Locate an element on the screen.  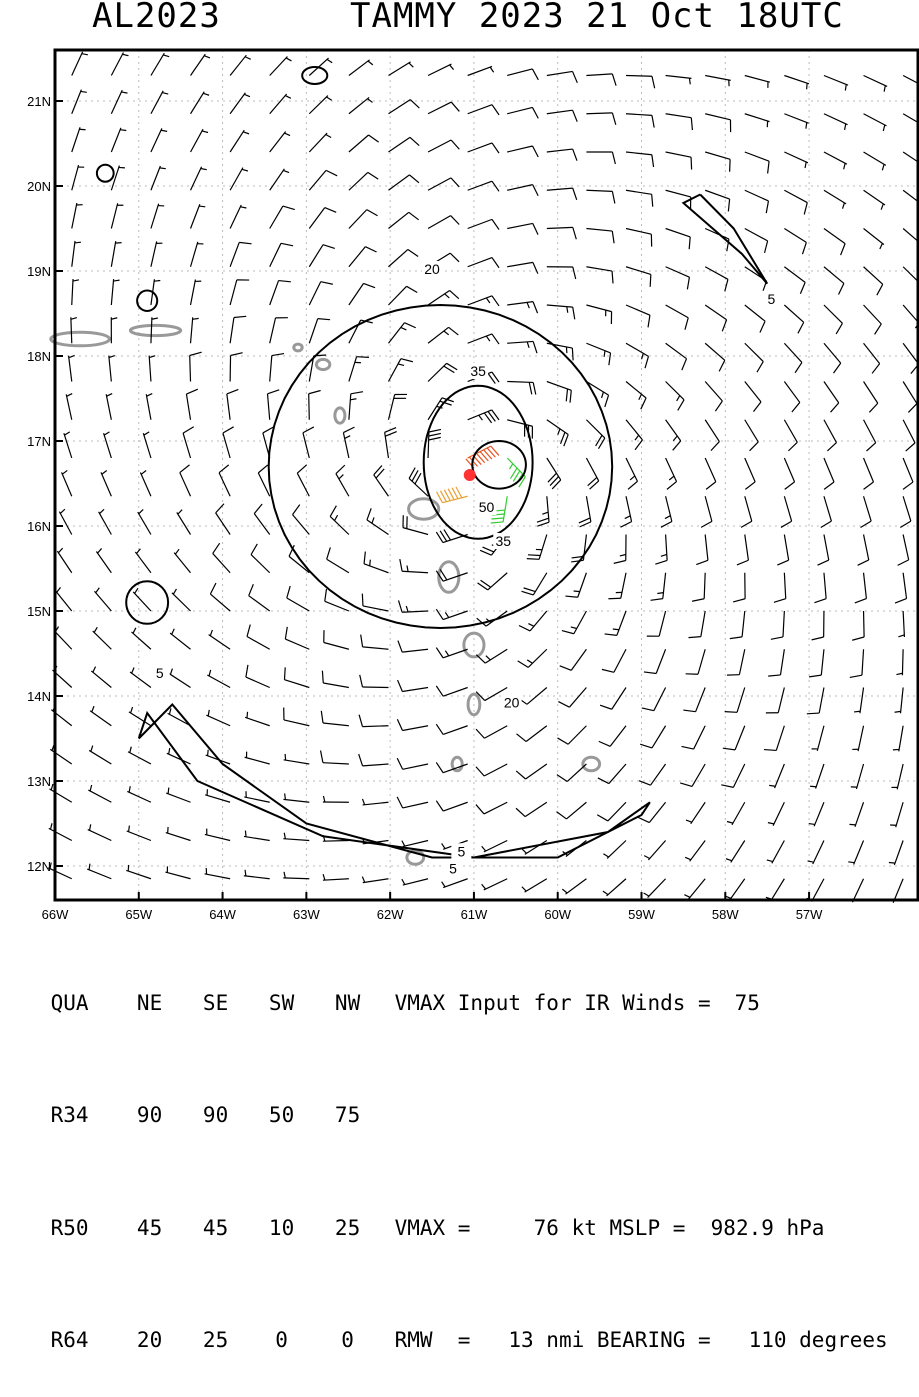
r34-sw: 50 is located at coordinates (282, 1115).